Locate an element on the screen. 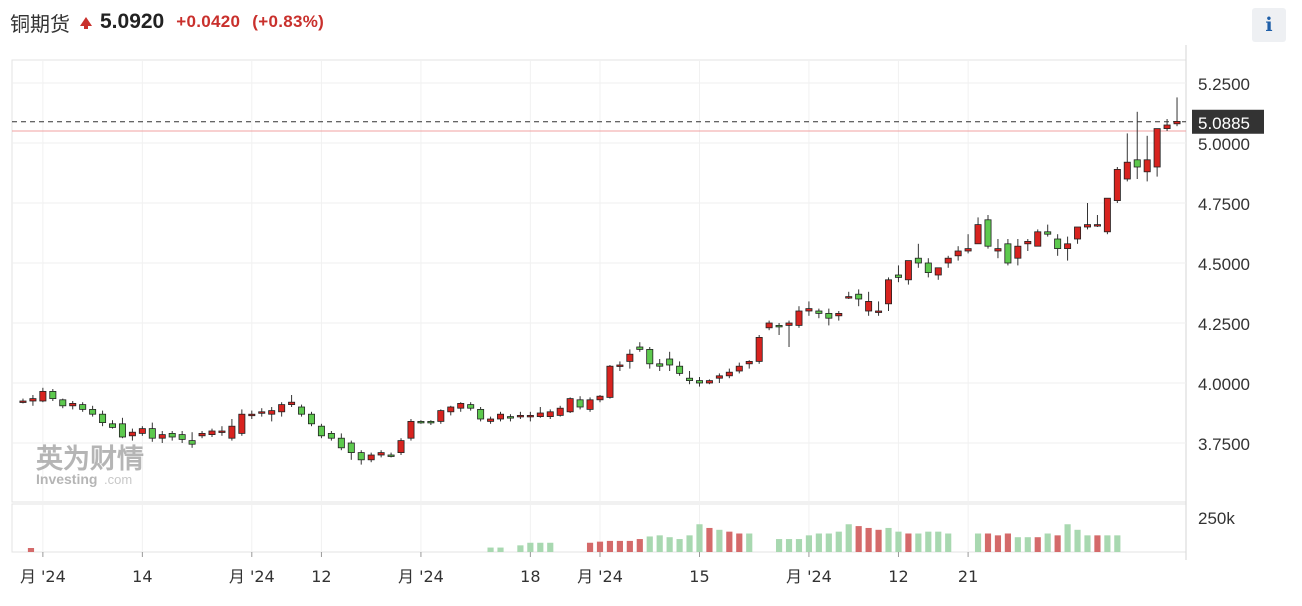 This screenshot has width=1302, height=606. info-button: i is located at coordinates (1269, 25).